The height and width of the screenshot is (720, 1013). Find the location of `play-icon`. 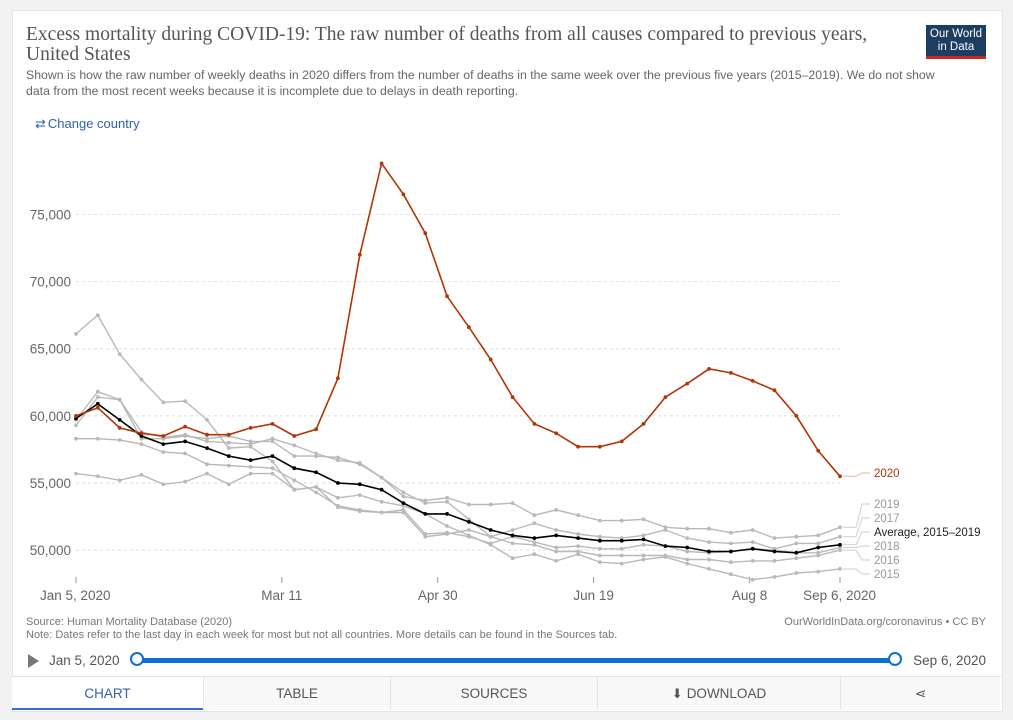

play-icon is located at coordinates (33, 661).